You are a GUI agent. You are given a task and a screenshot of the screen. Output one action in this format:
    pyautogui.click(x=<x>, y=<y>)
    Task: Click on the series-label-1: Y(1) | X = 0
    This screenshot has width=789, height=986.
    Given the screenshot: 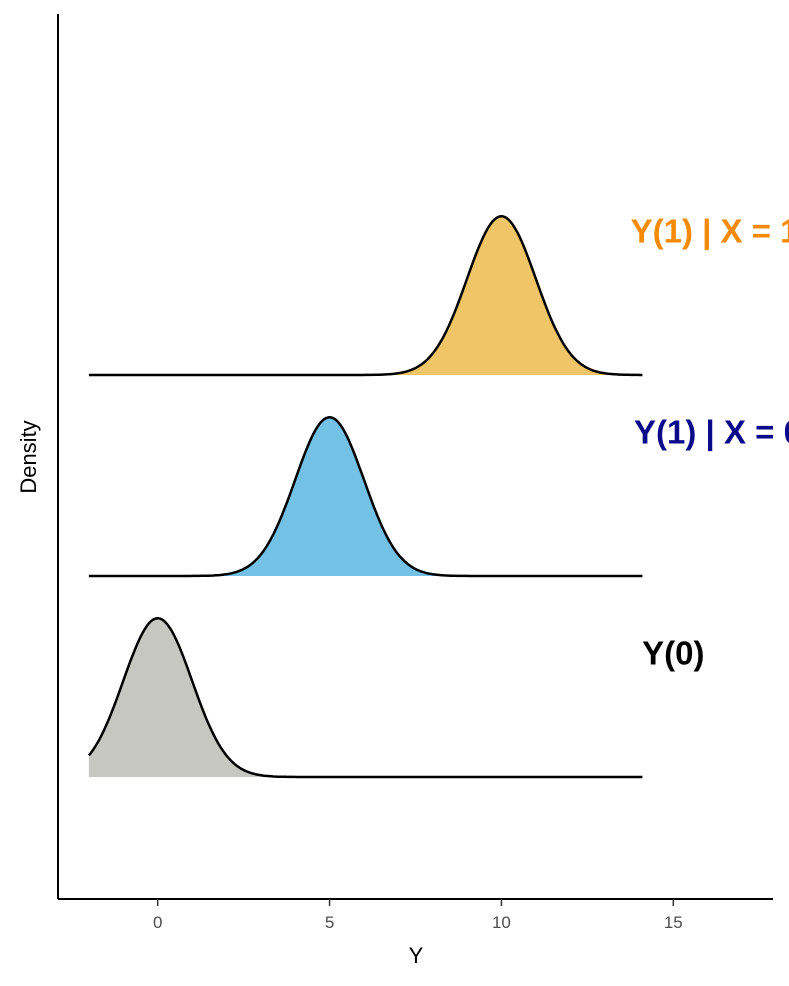 What is the action you would take?
    pyautogui.click(x=711, y=431)
    